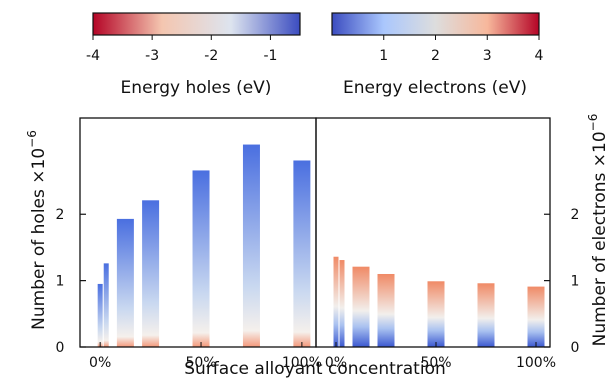  I want to click on colorbar-electrons-tick-label: 3, so click(487, 56).